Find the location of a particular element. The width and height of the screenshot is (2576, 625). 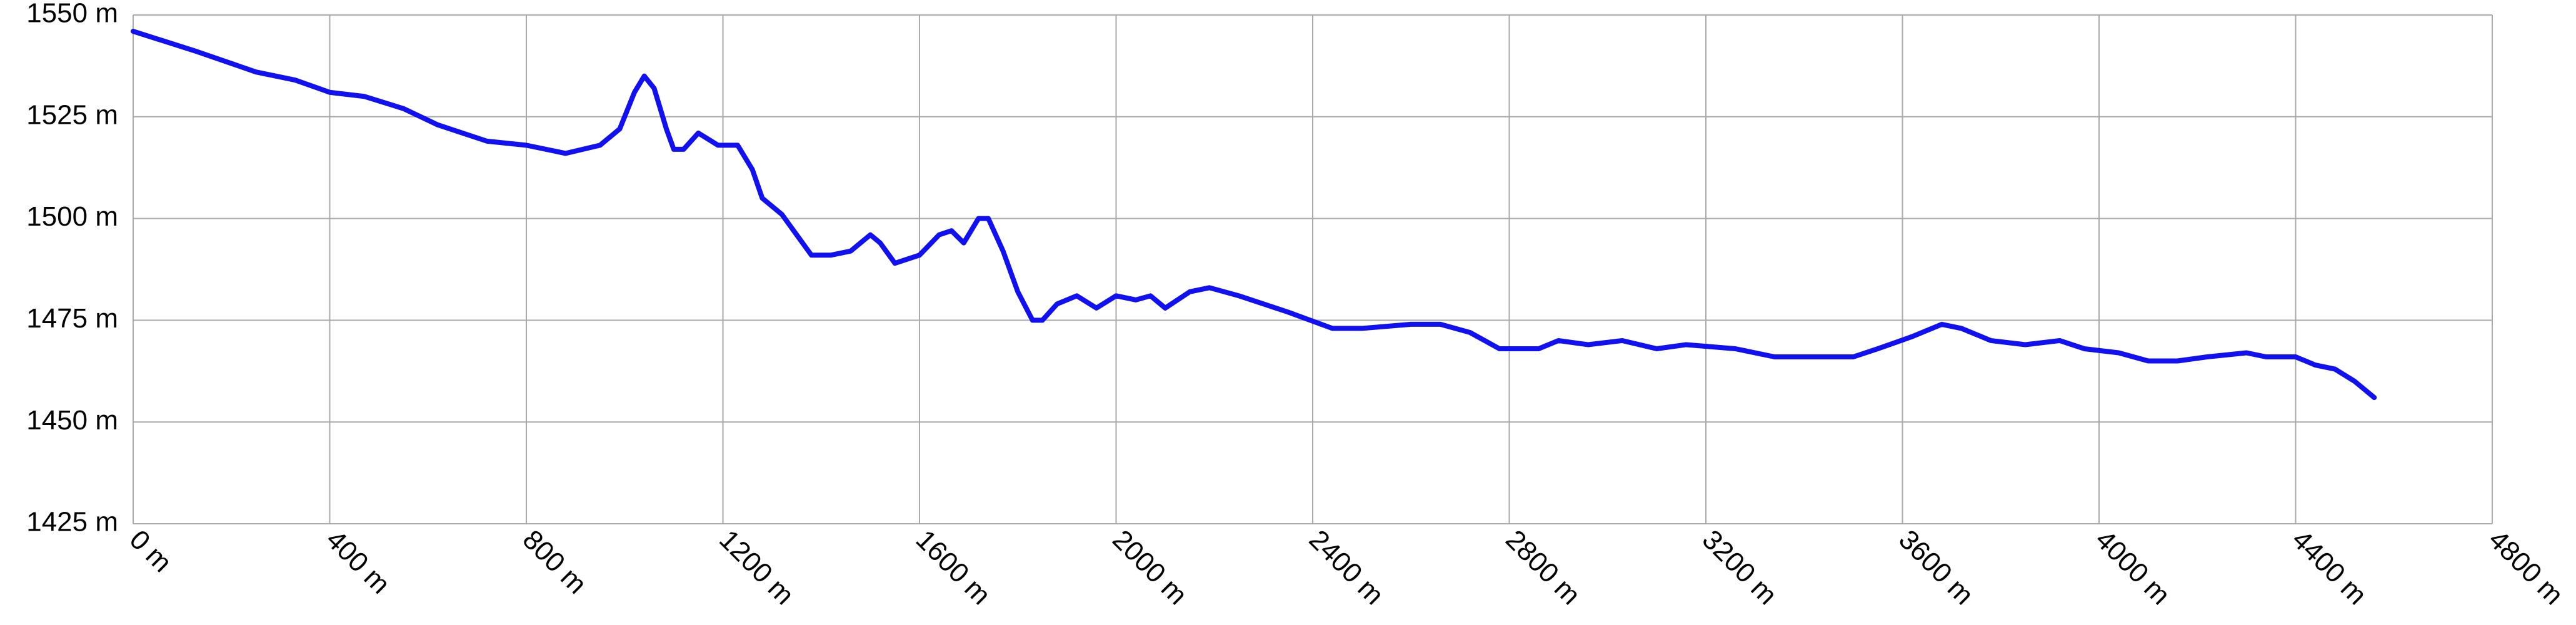

y-tick-label: 1500 m is located at coordinates (72, 217).